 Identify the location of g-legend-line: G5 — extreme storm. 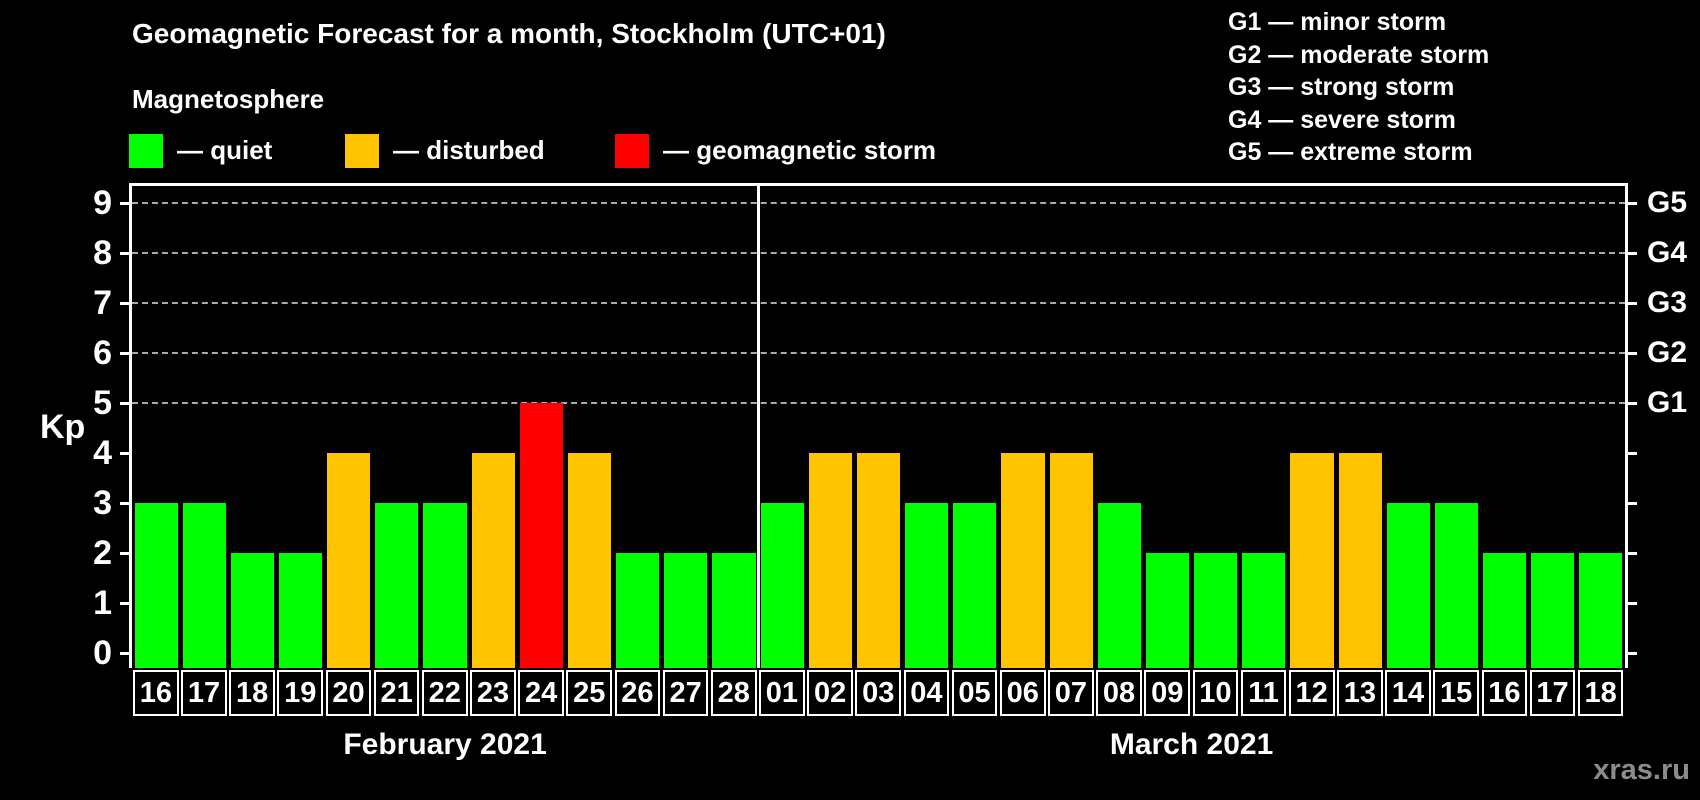
(1350, 152).